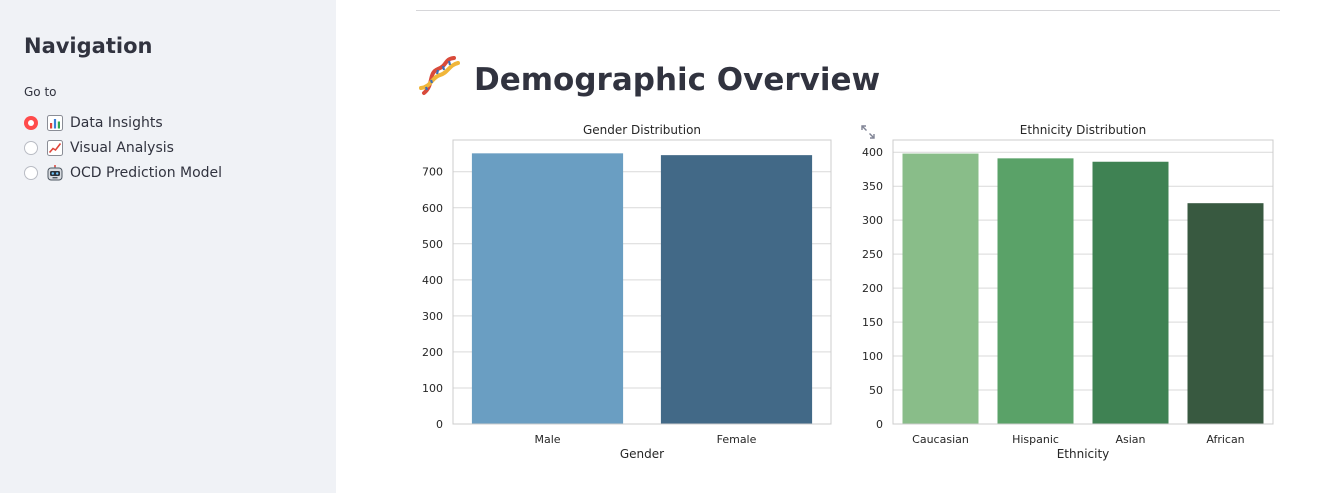 This screenshot has height=493, width=1339. I want to click on sidebar-title: Navigation, so click(88, 46).